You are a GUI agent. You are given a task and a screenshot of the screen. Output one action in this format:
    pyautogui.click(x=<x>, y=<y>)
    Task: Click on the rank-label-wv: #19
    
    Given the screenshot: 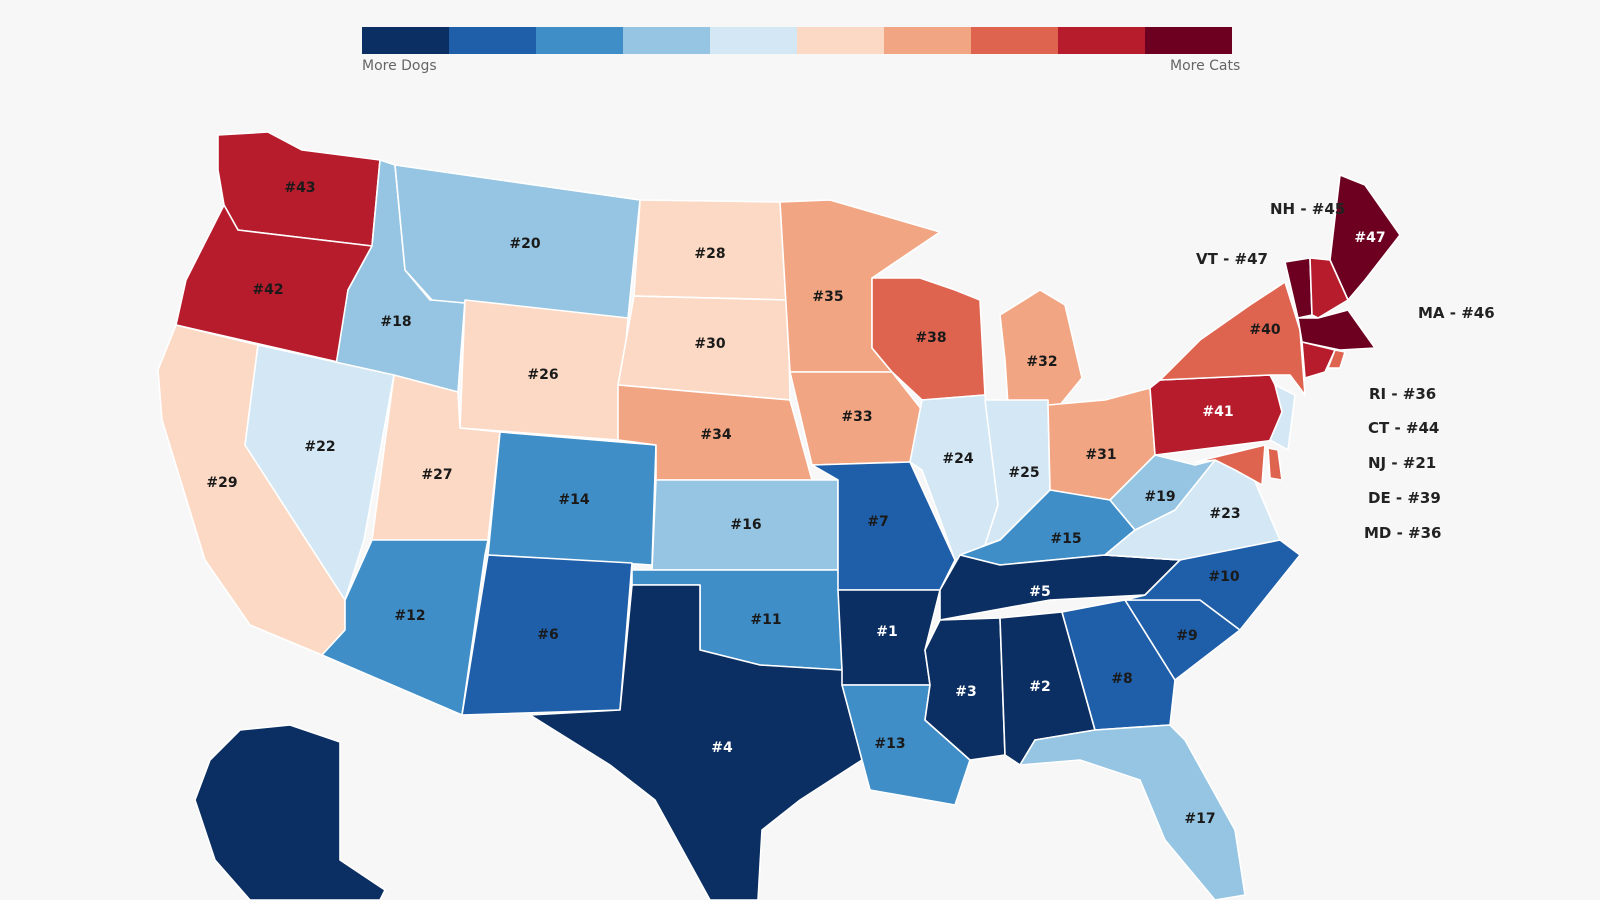 What is the action you would take?
    pyautogui.click(x=1159, y=497)
    